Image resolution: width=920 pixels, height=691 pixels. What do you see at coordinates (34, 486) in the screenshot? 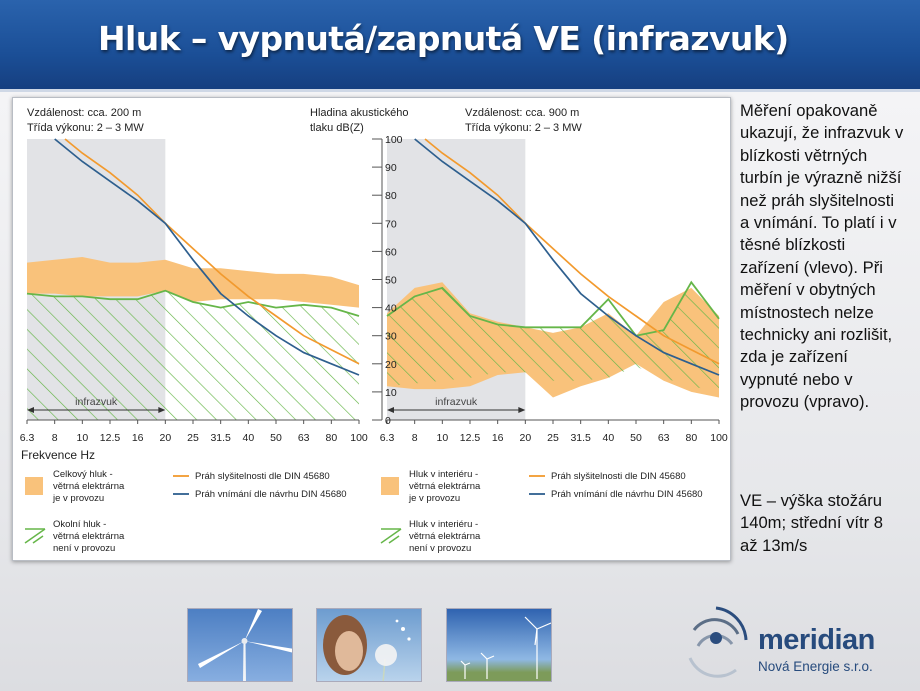
I see `legend-swatch-celkovy` at bounding box center [34, 486].